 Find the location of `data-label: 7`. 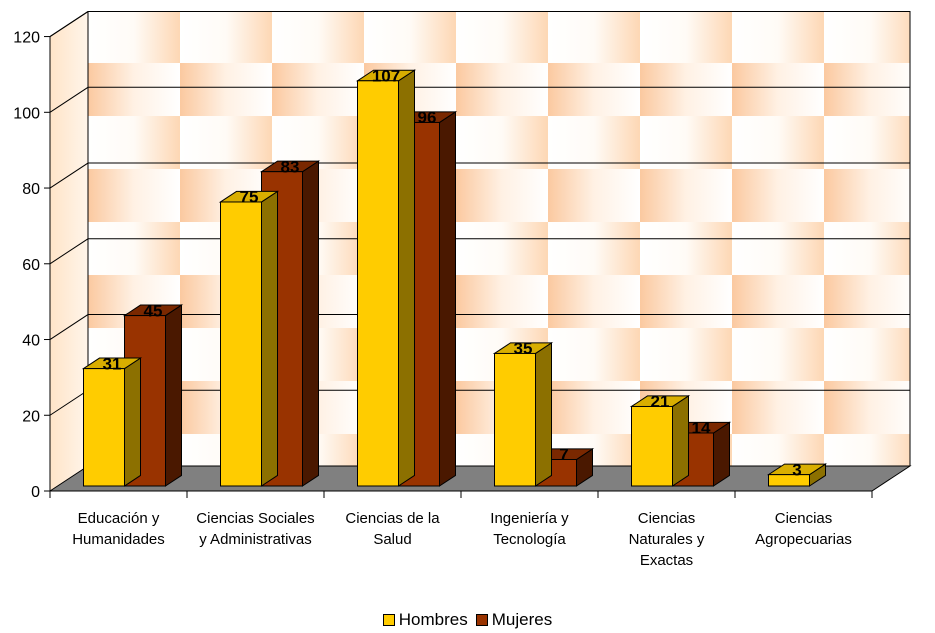

data-label: 7 is located at coordinates (563, 454).